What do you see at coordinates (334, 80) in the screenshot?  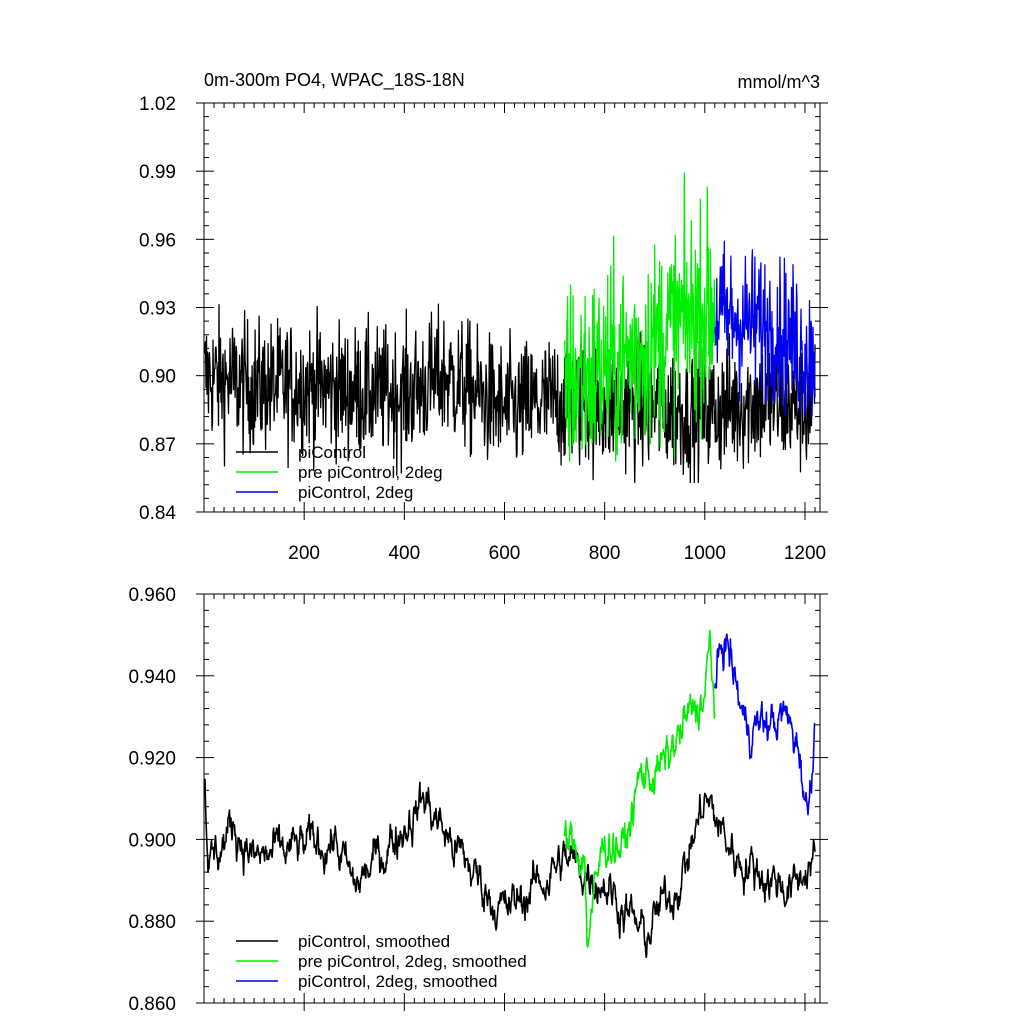 I see `chart-title: 0m-300m PO4, WPAC_18S-18N` at bounding box center [334, 80].